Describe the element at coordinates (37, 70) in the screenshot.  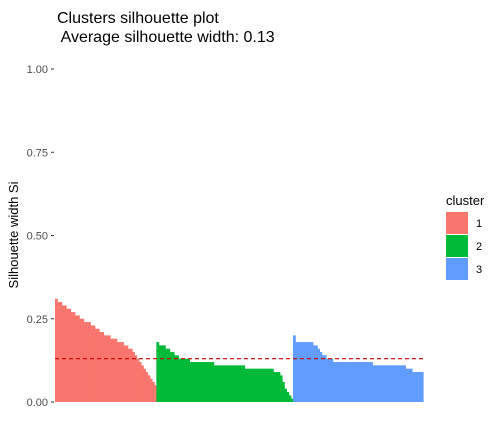
I see `y-tick-label: 1.00` at that location.